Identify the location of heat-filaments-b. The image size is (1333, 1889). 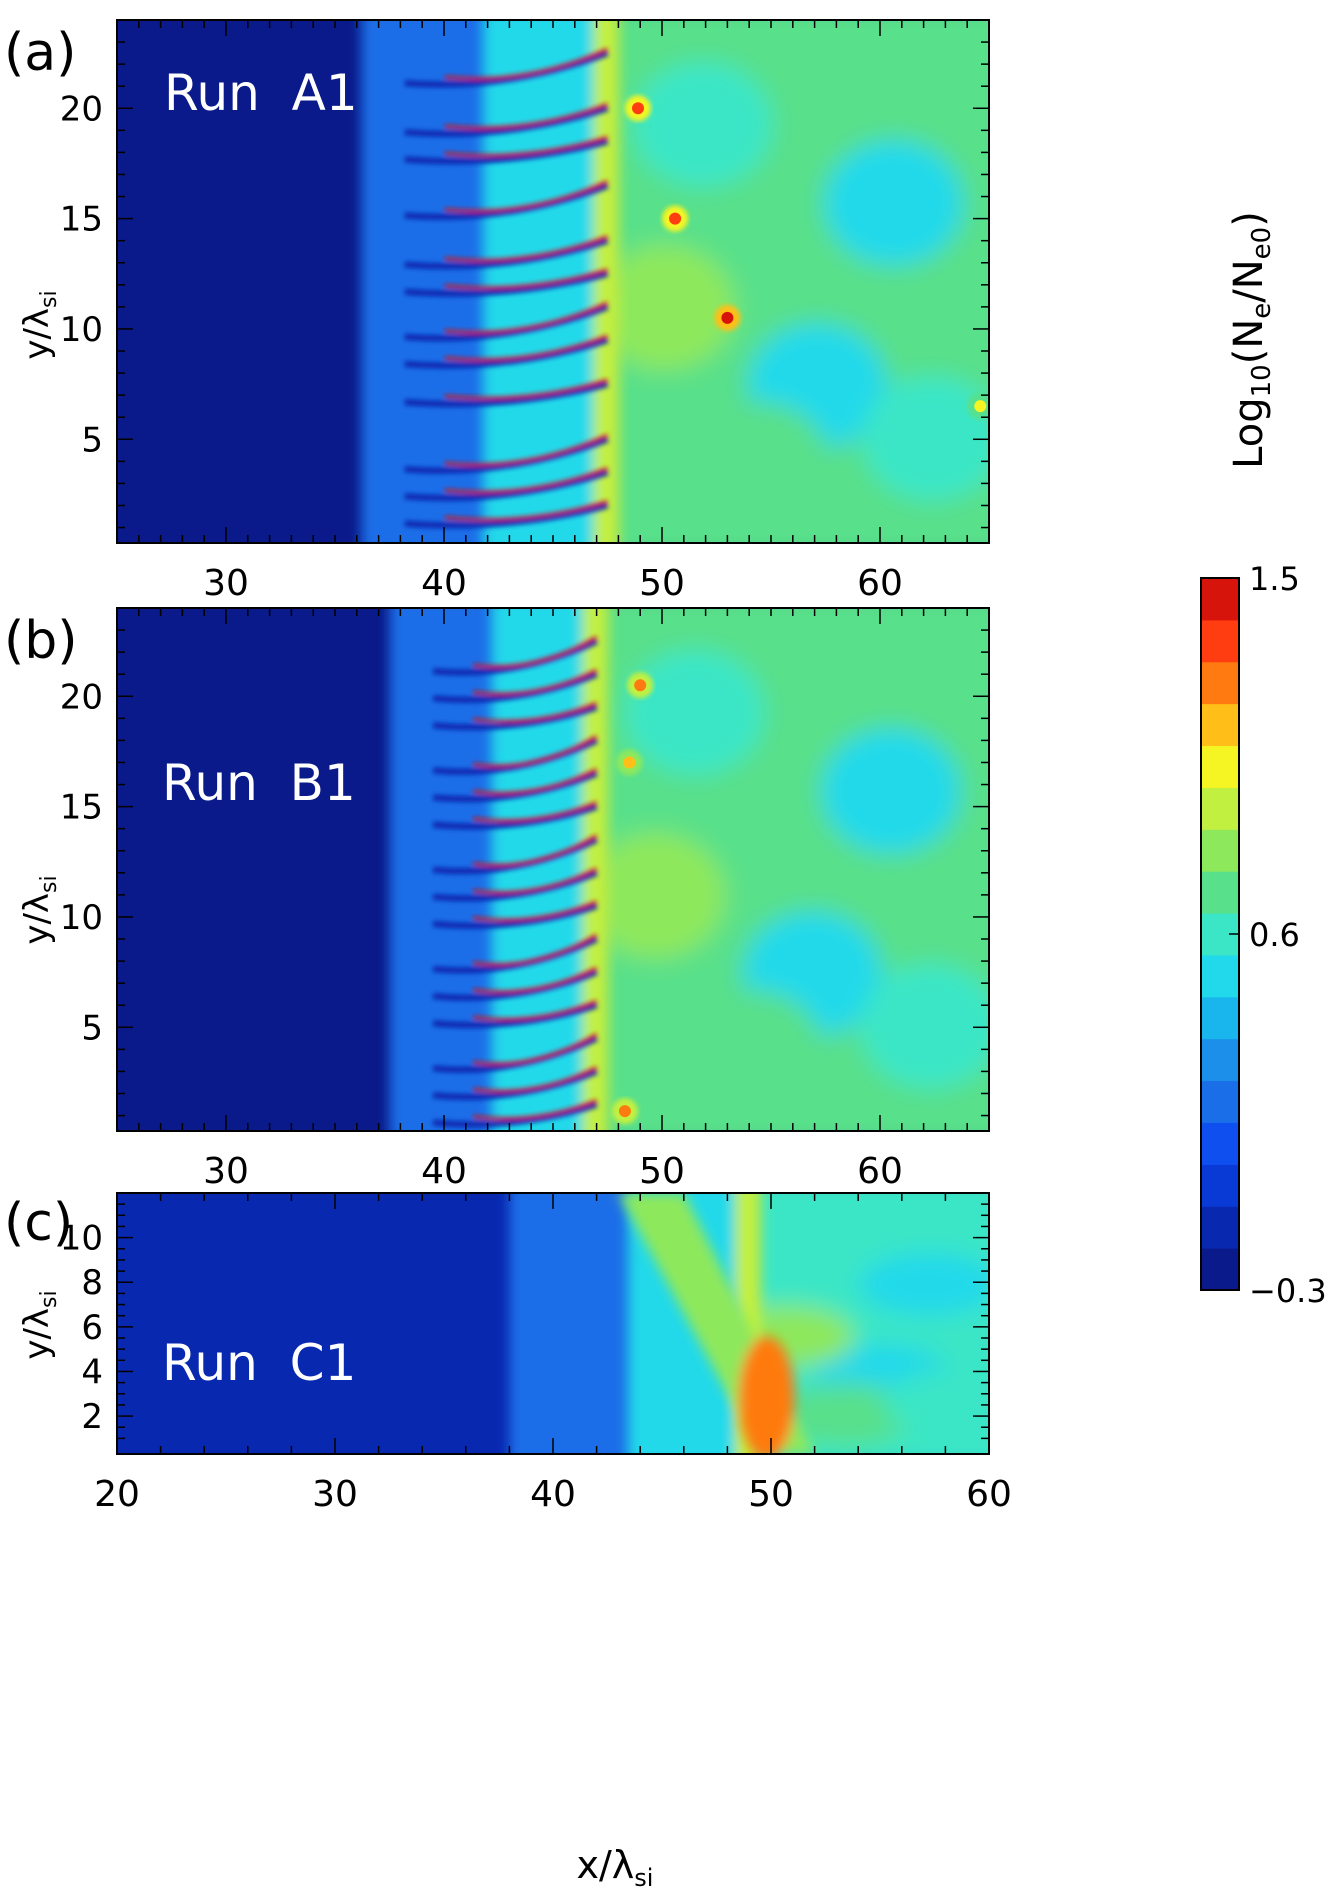
(515, 881).